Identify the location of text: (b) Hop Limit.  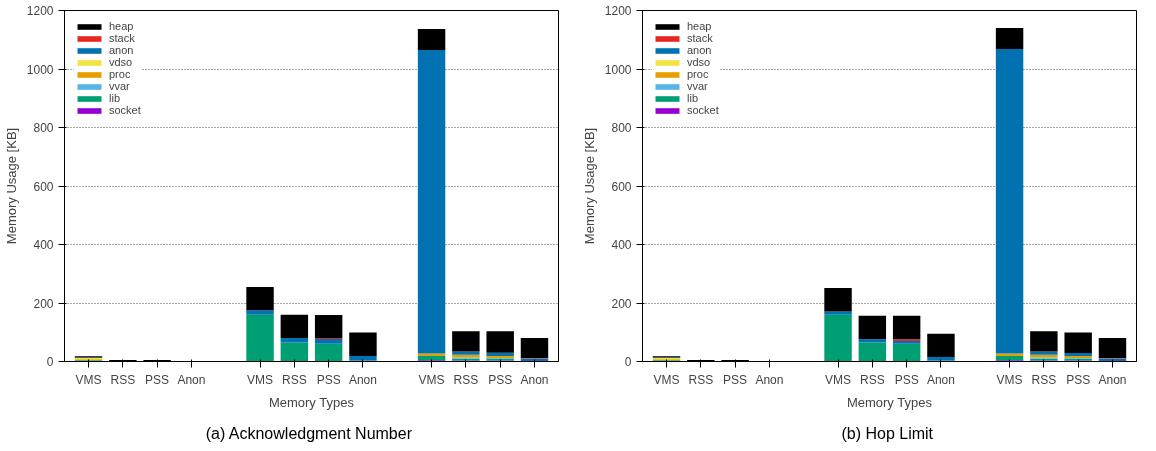
(887, 433).